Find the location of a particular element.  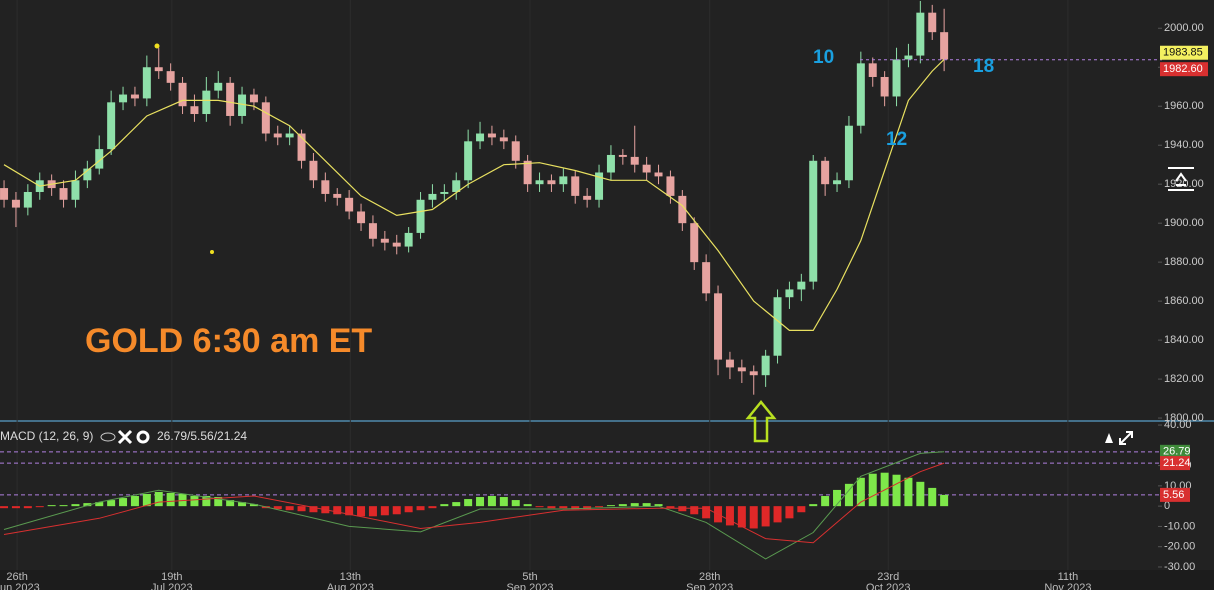

price-tag is located at coordinates (1184, 69).